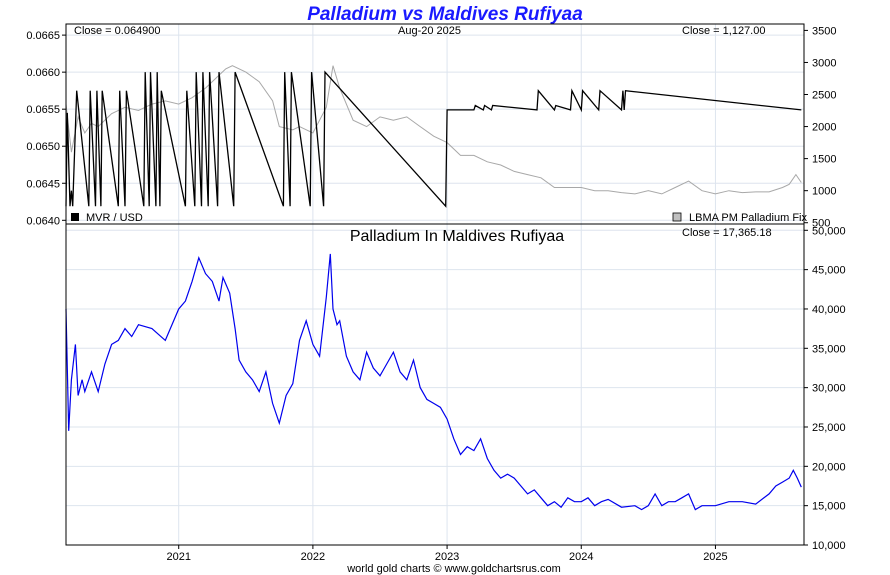 The width and height of the screenshot is (890, 575). I want to click on top-left-tick-label: 0.0640, so click(43, 221).